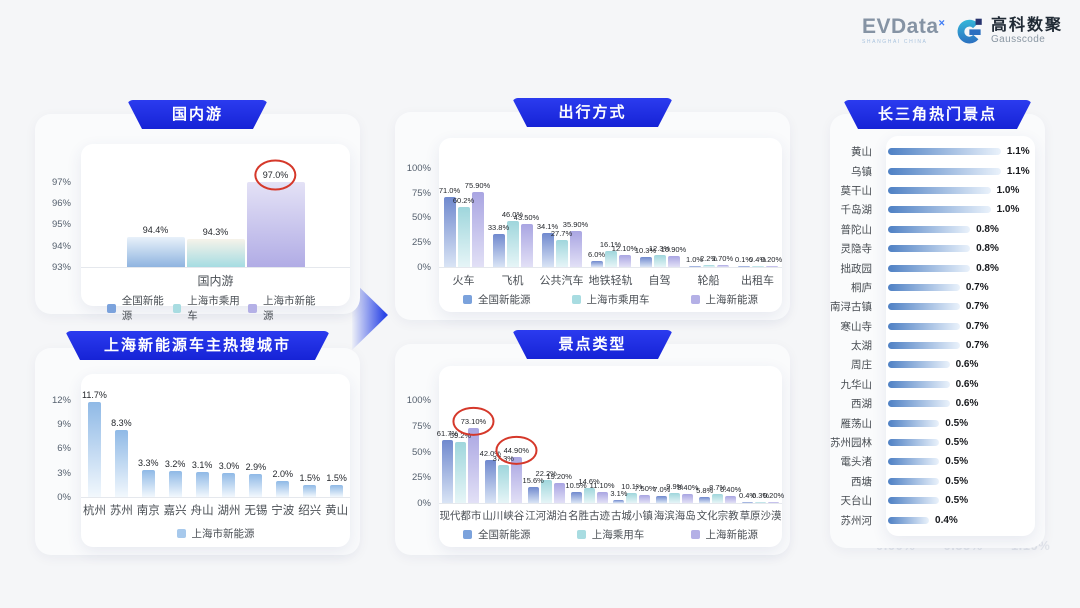 Image resolution: width=1080 pixels, height=608 pixels. I want to click on bar-value-label: 35.90%, so click(575, 225).